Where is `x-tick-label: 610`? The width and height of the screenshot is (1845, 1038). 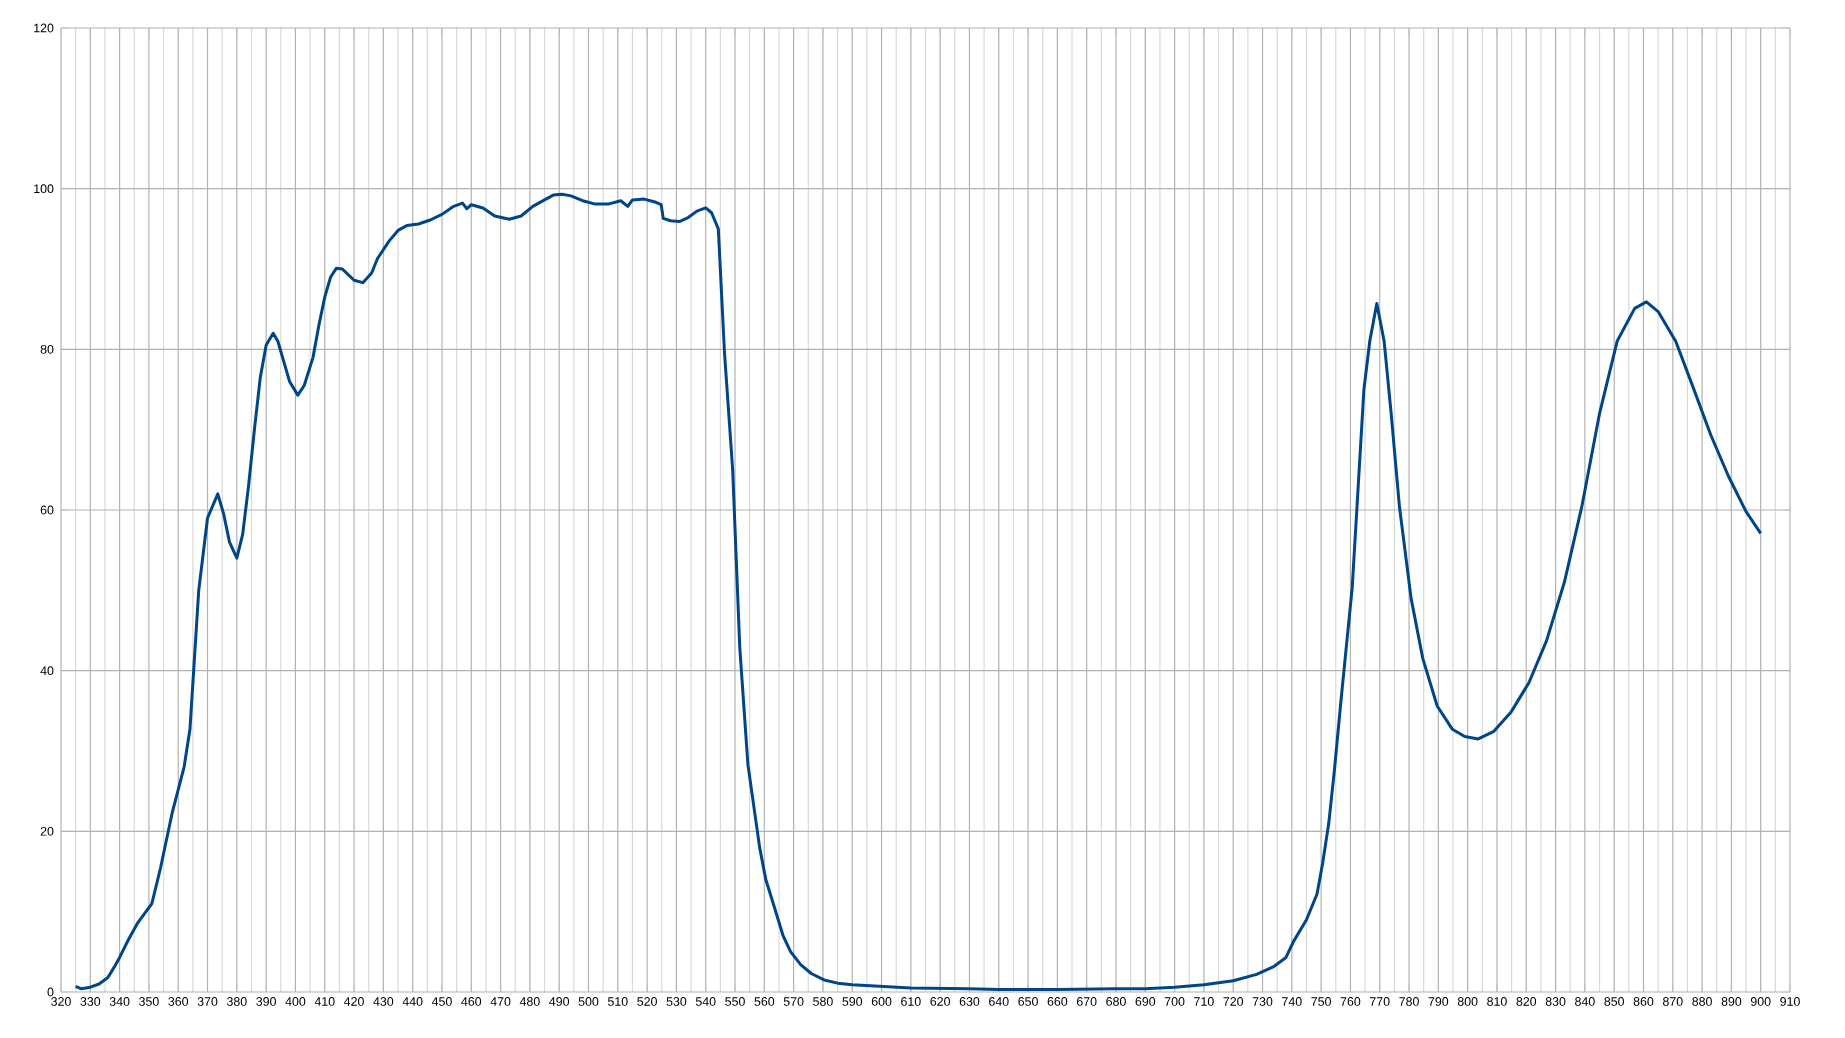
x-tick-label: 610 is located at coordinates (911, 1001).